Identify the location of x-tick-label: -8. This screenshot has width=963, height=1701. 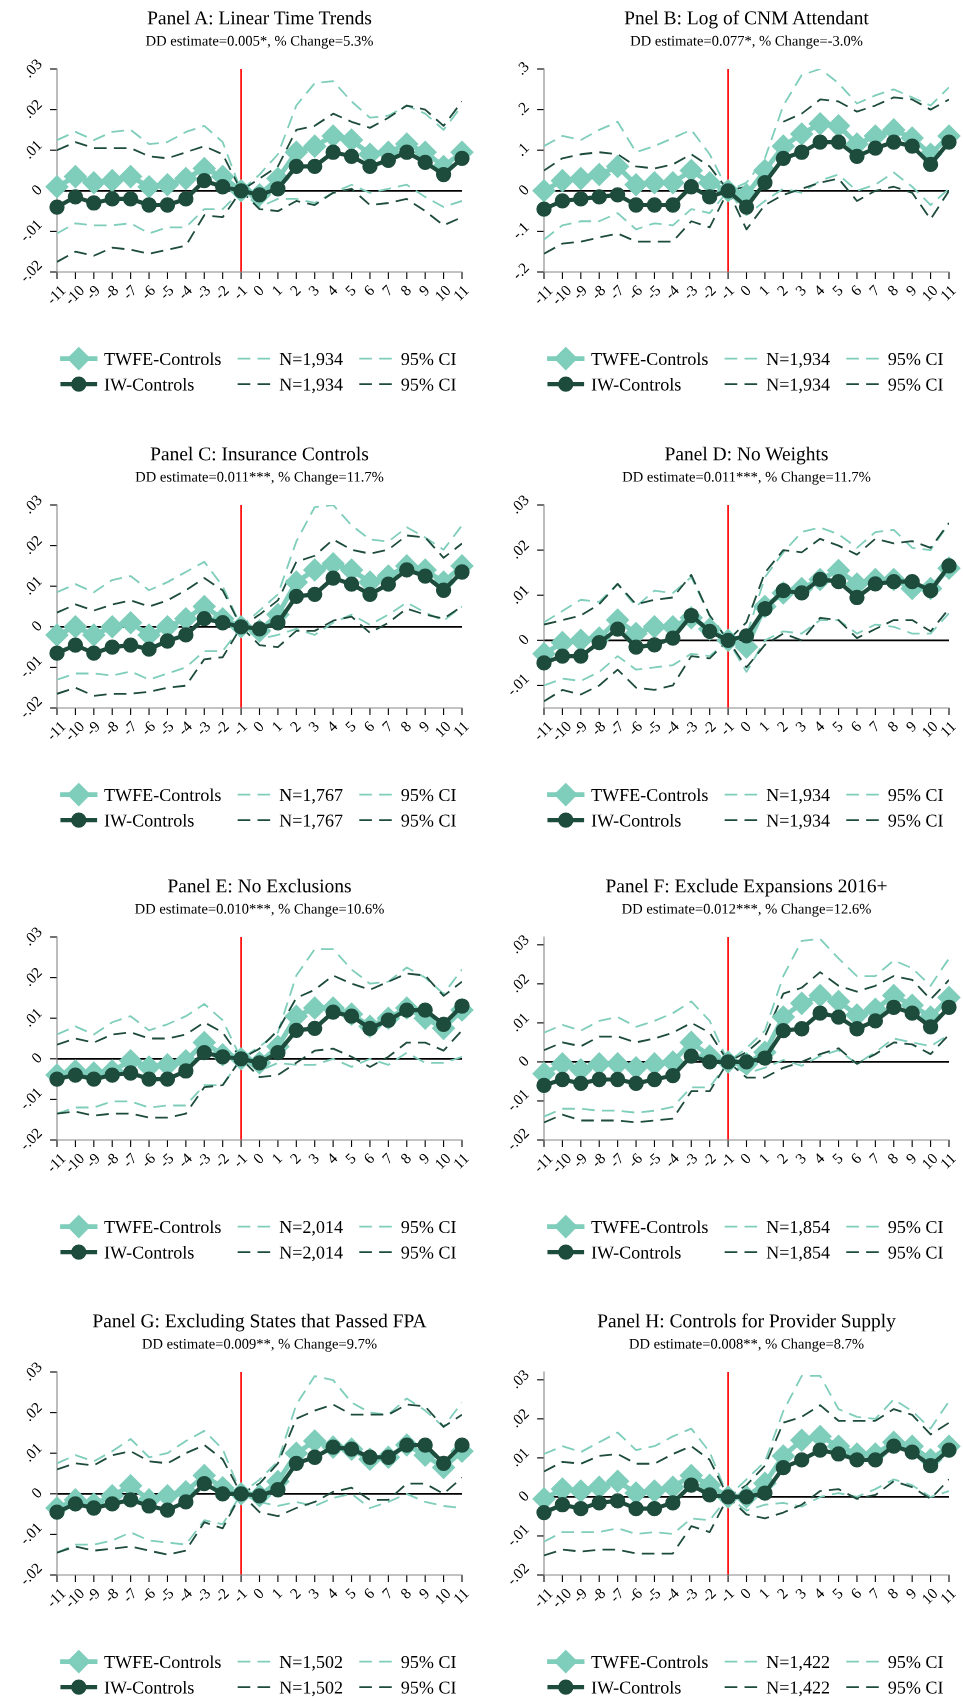
(598, 1160).